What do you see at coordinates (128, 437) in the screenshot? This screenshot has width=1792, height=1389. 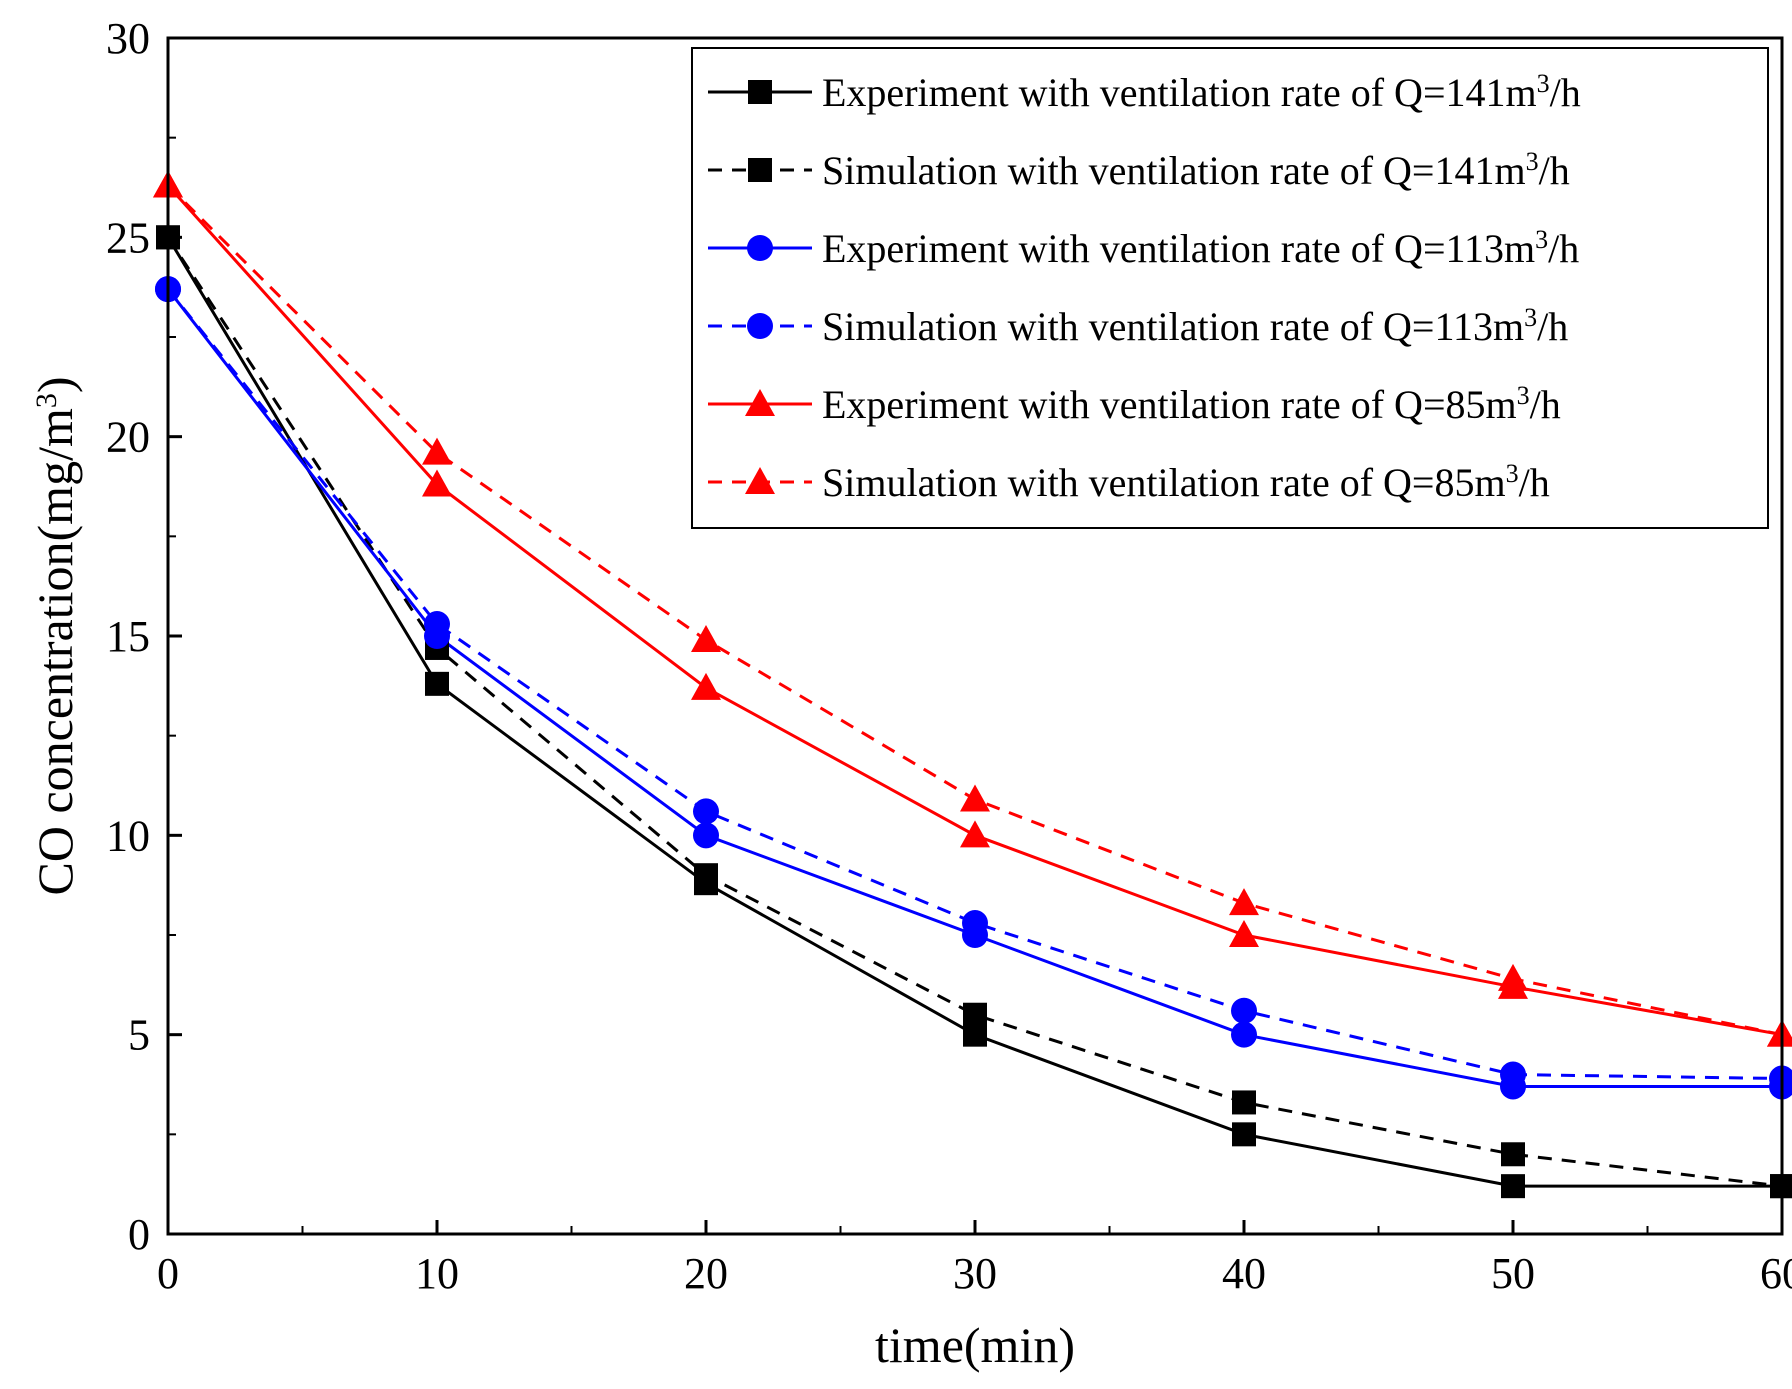 I see `y-tick-label-20: 20` at bounding box center [128, 437].